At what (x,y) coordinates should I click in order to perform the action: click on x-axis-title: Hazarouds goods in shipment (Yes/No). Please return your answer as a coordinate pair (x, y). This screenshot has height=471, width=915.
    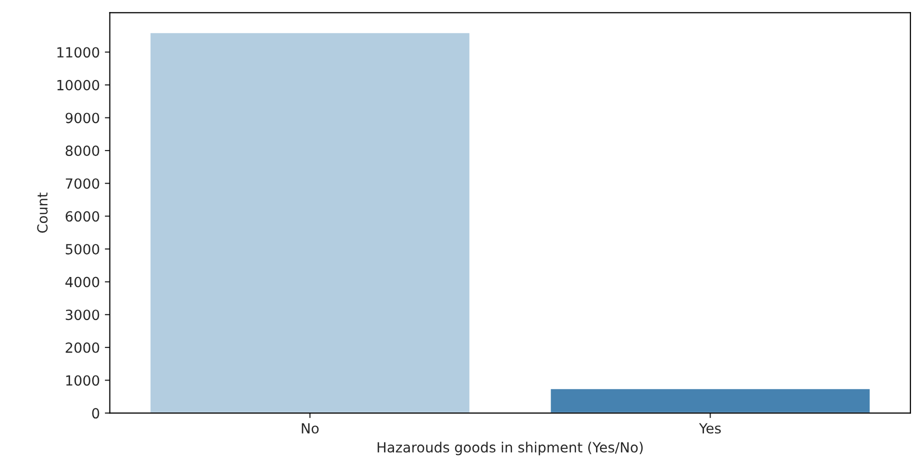
    Looking at the image, I should click on (510, 449).